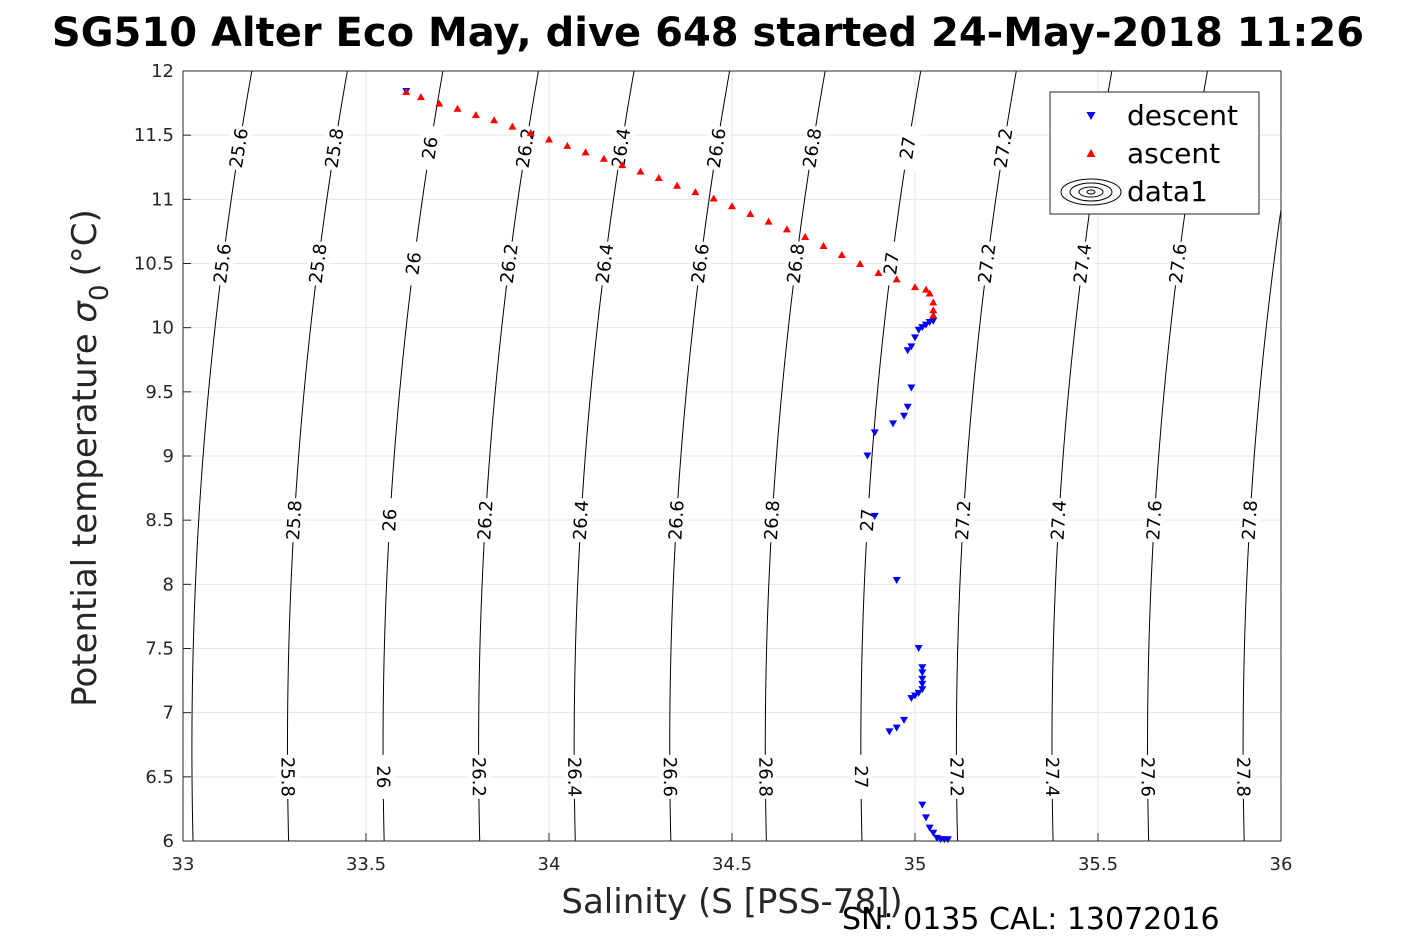 The width and height of the screenshot is (1417, 945). I want to click on y-tick-label: 11.5, so click(154, 135).